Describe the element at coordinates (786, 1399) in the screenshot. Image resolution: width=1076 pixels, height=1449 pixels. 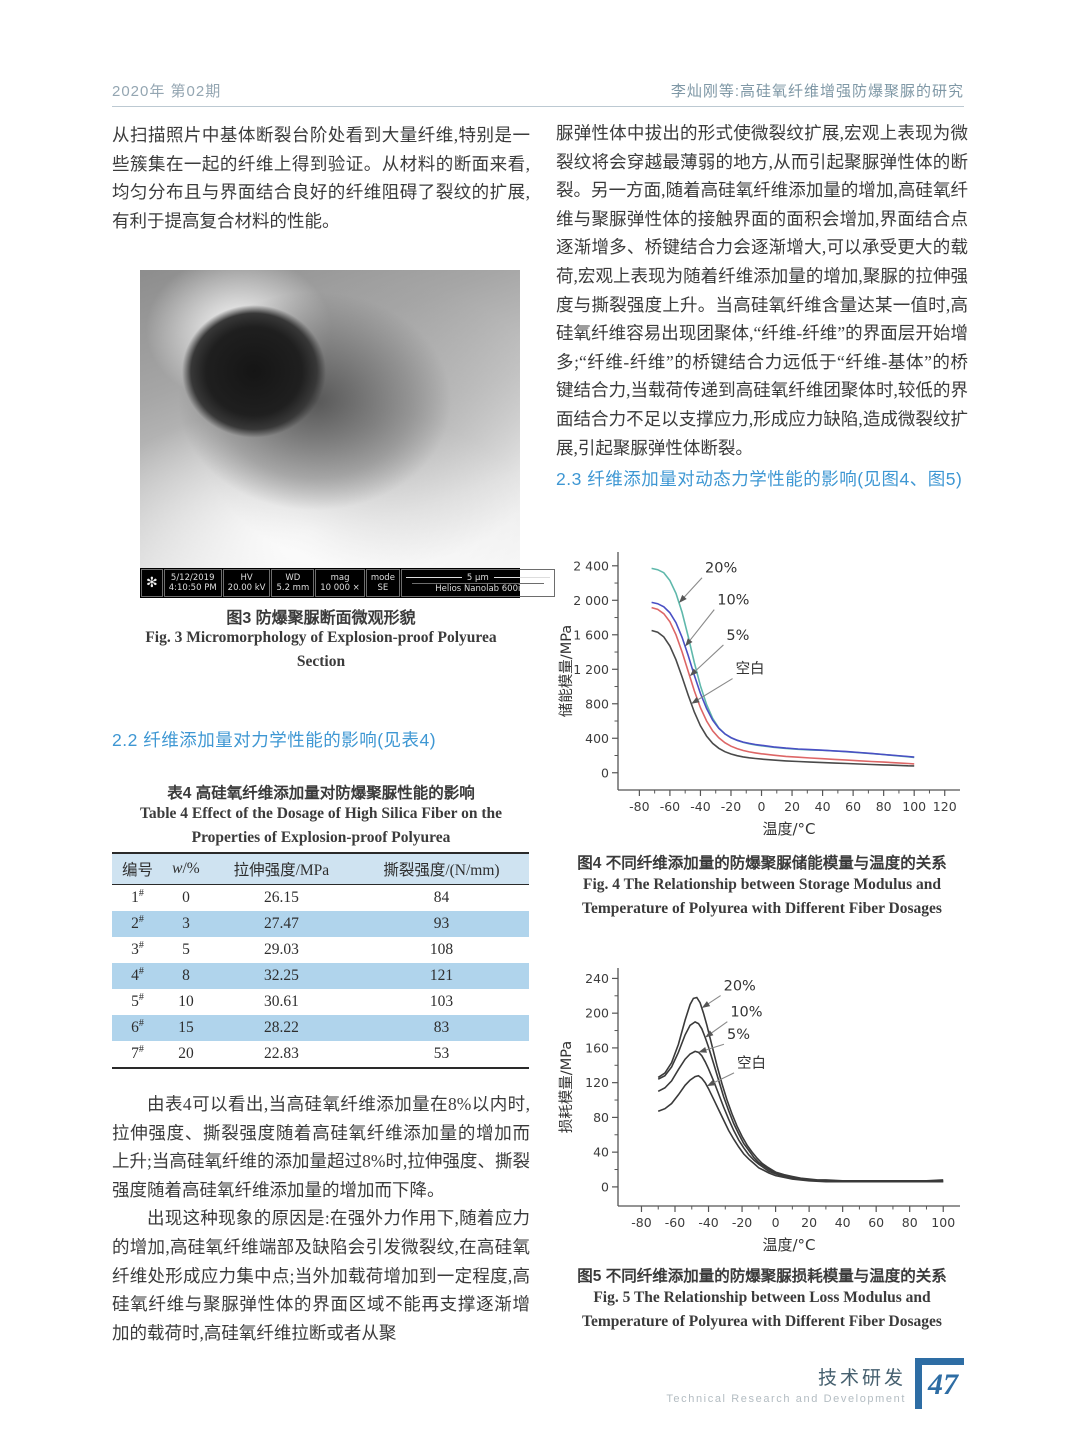
I see `footer-section-en: Technical Research and Development` at that location.